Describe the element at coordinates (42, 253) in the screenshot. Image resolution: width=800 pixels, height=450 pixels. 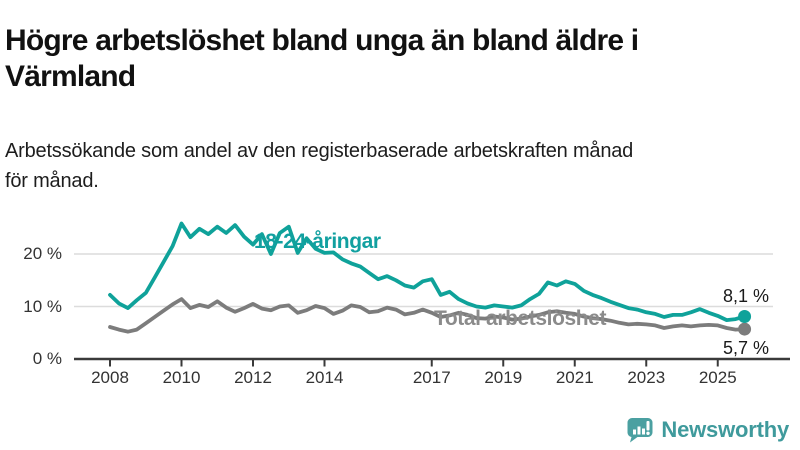
I see `y-tick-label: 20 %` at that location.